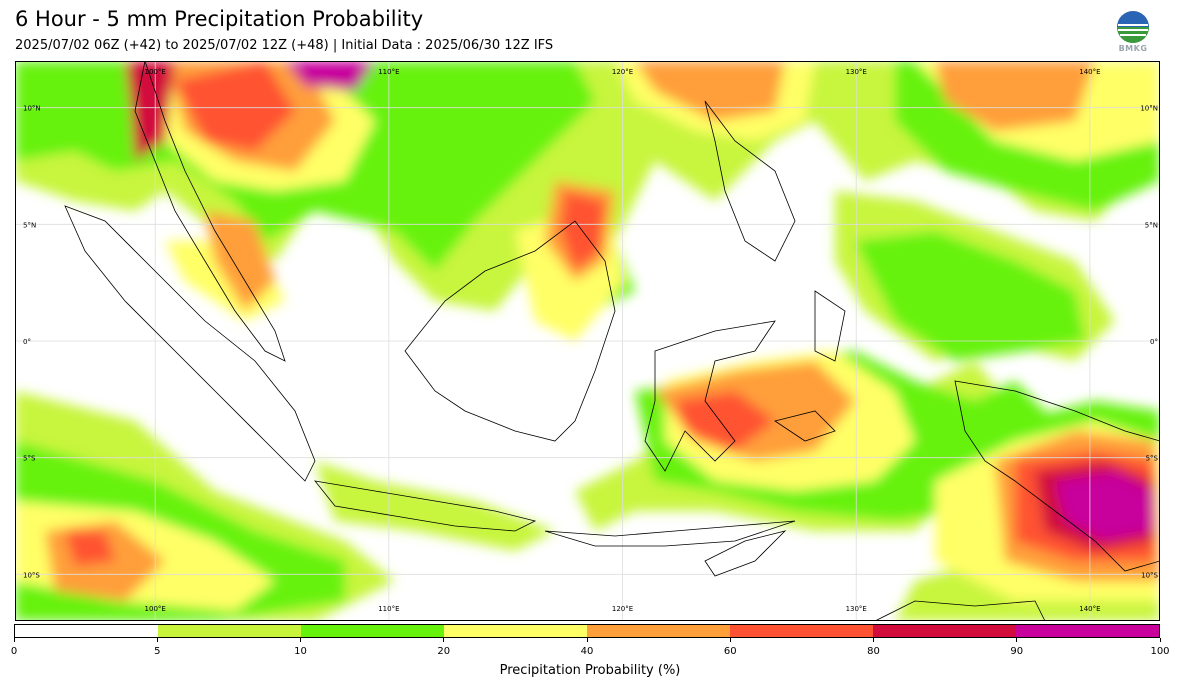 Image resolution: width=1180 pixels, height=690 pixels. What do you see at coordinates (444, 651) in the screenshot?
I see `colorbar-tick-label: 20` at bounding box center [444, 651].